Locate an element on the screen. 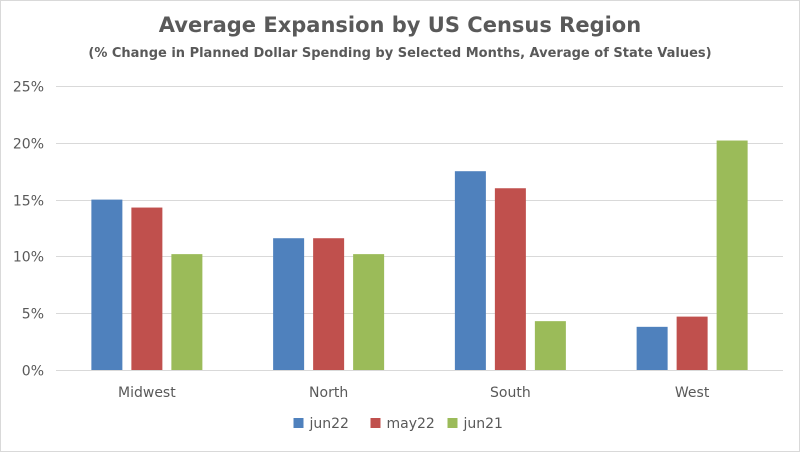  chart-title: Average Expansion by US Census Region is located at coordinates (400, 25).